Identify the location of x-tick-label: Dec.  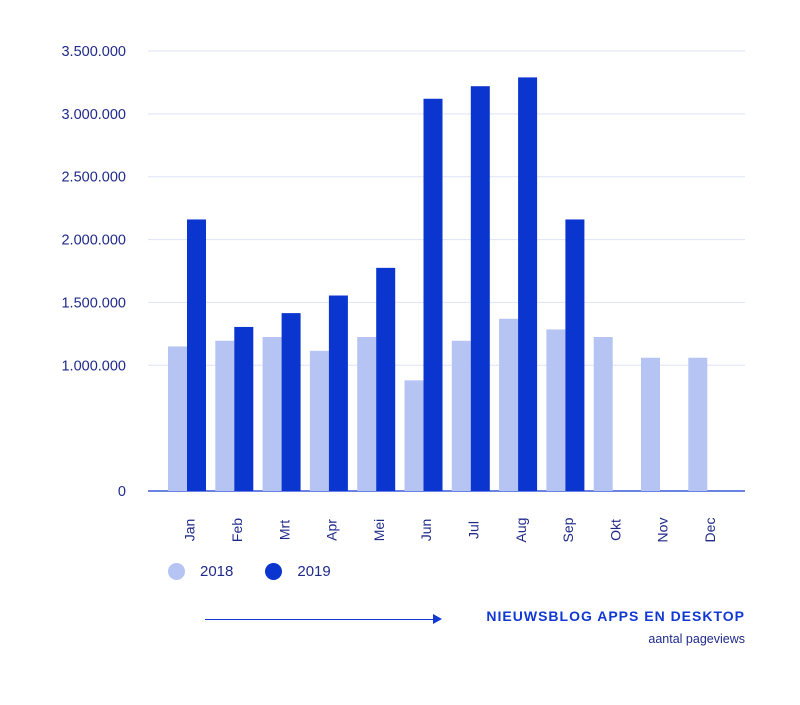
(710, 530).